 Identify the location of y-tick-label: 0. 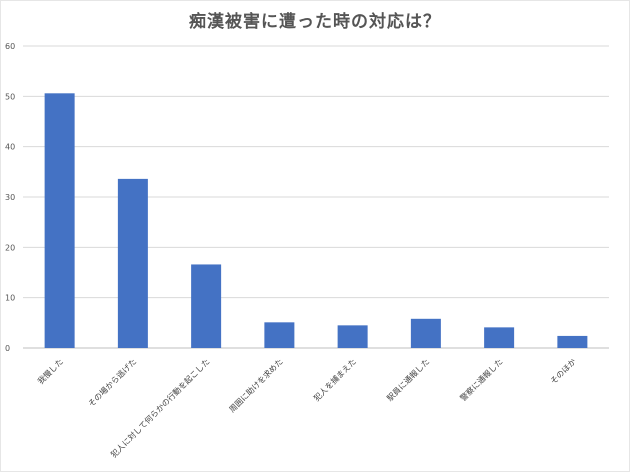
(7, 348).